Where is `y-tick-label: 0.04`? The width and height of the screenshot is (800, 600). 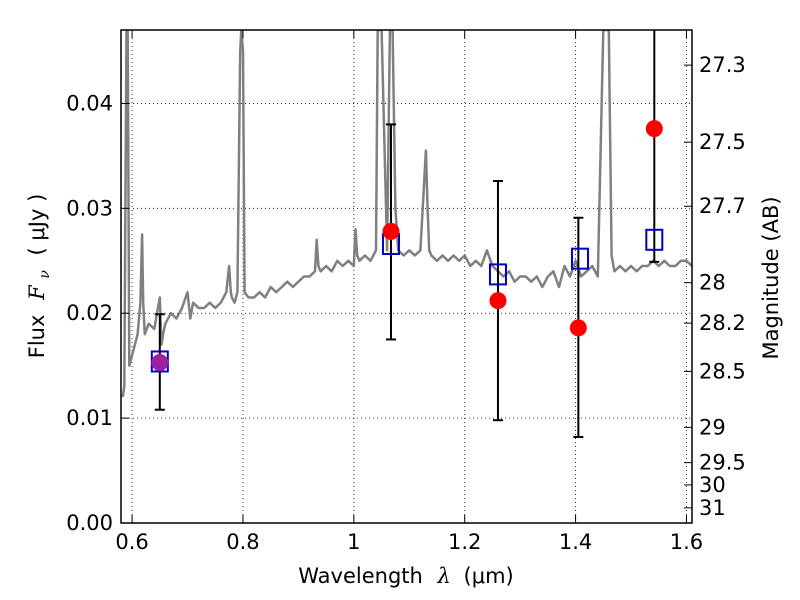
y-tick-label: 0.04 is located at coordinates (89, 103).